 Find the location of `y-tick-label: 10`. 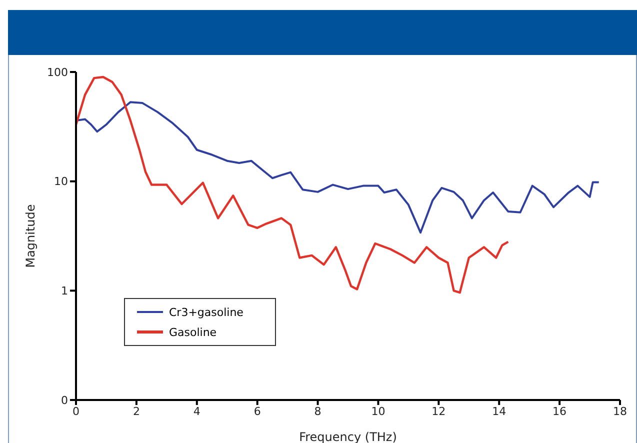

y-tick-label: 10 is located at coordinates (61, 181).